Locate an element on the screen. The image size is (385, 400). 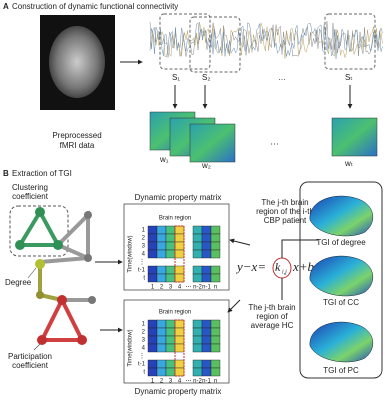
window-boxes is located at coordinates (267, 43).